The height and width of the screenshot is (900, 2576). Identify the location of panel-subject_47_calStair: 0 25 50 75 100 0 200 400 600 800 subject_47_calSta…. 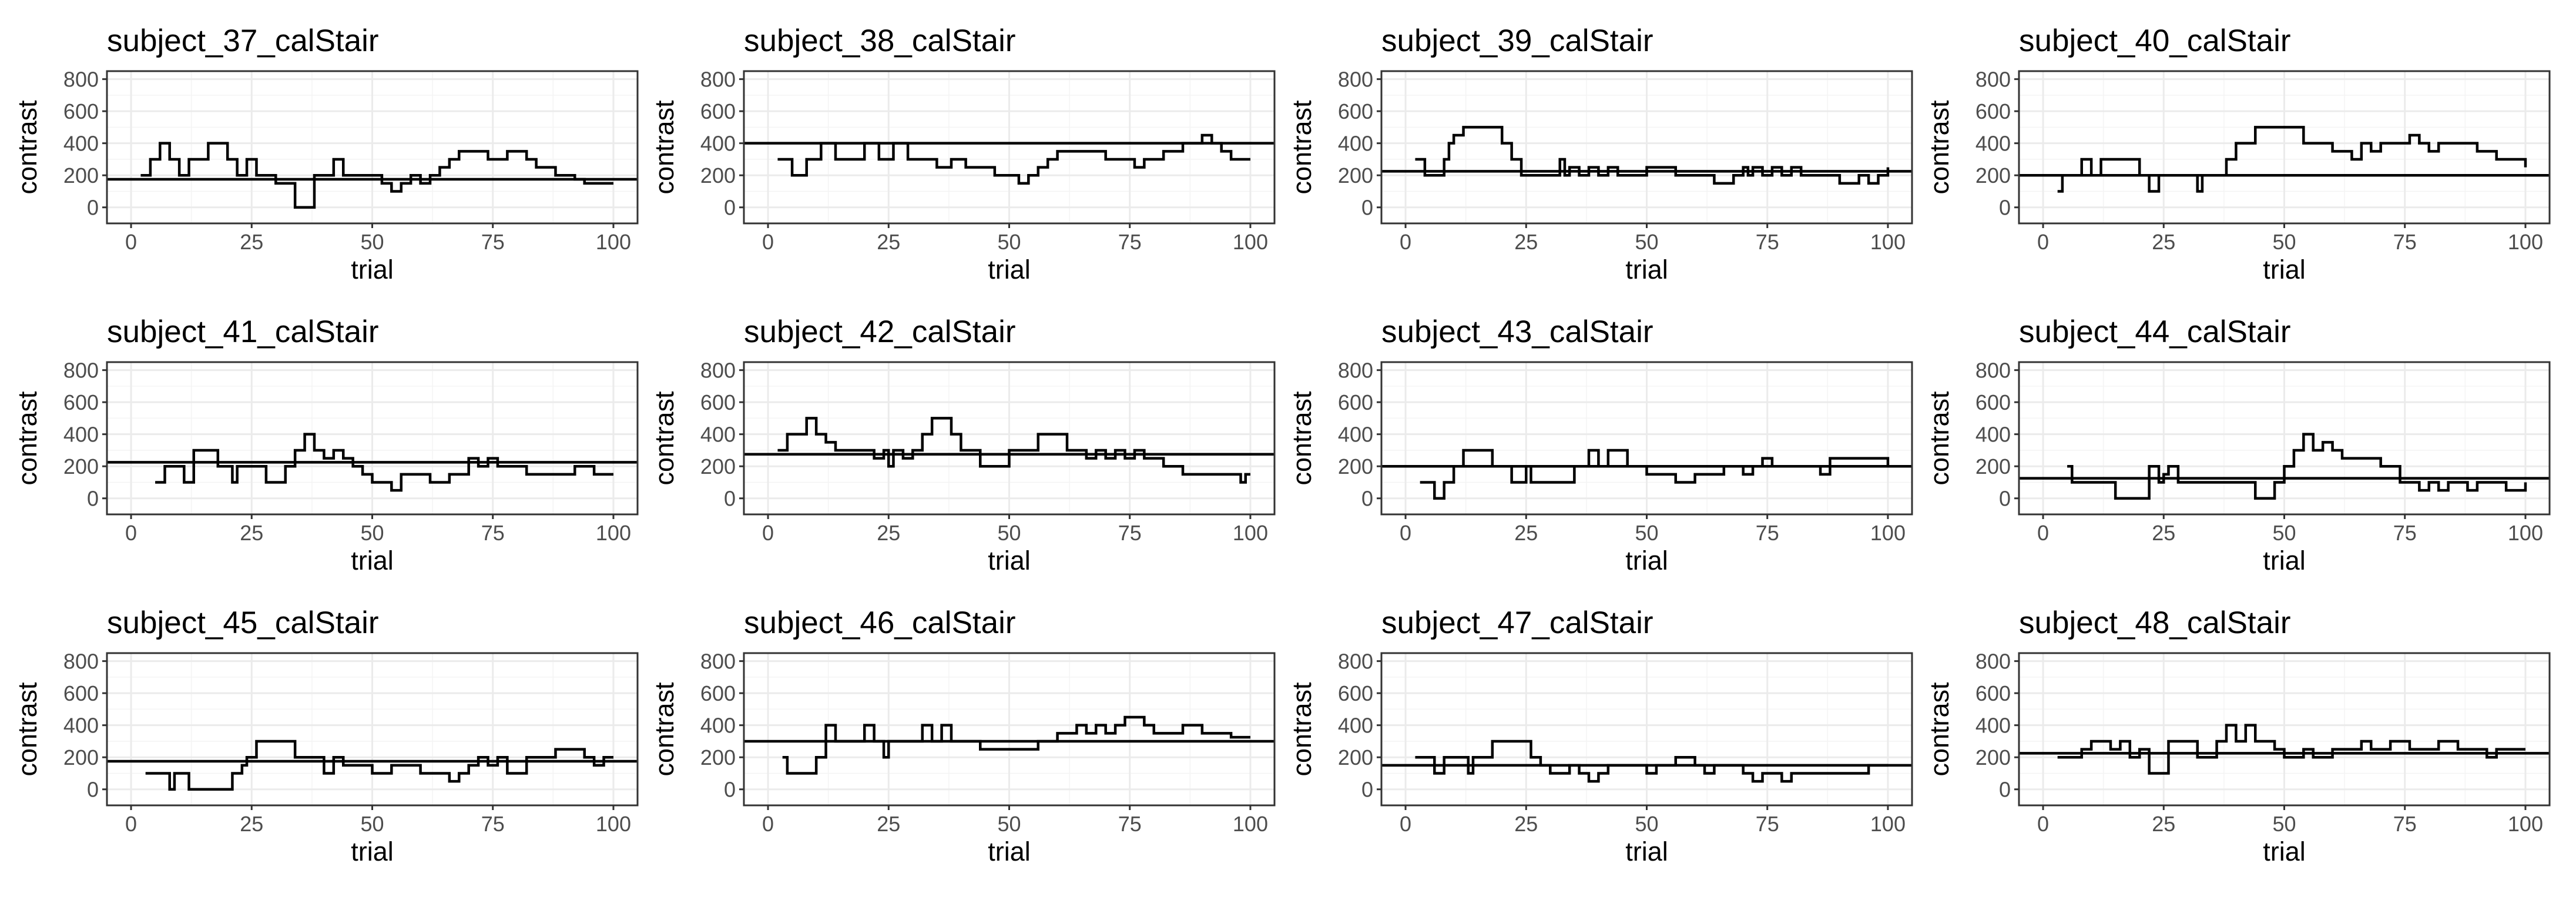
(1600, 735).